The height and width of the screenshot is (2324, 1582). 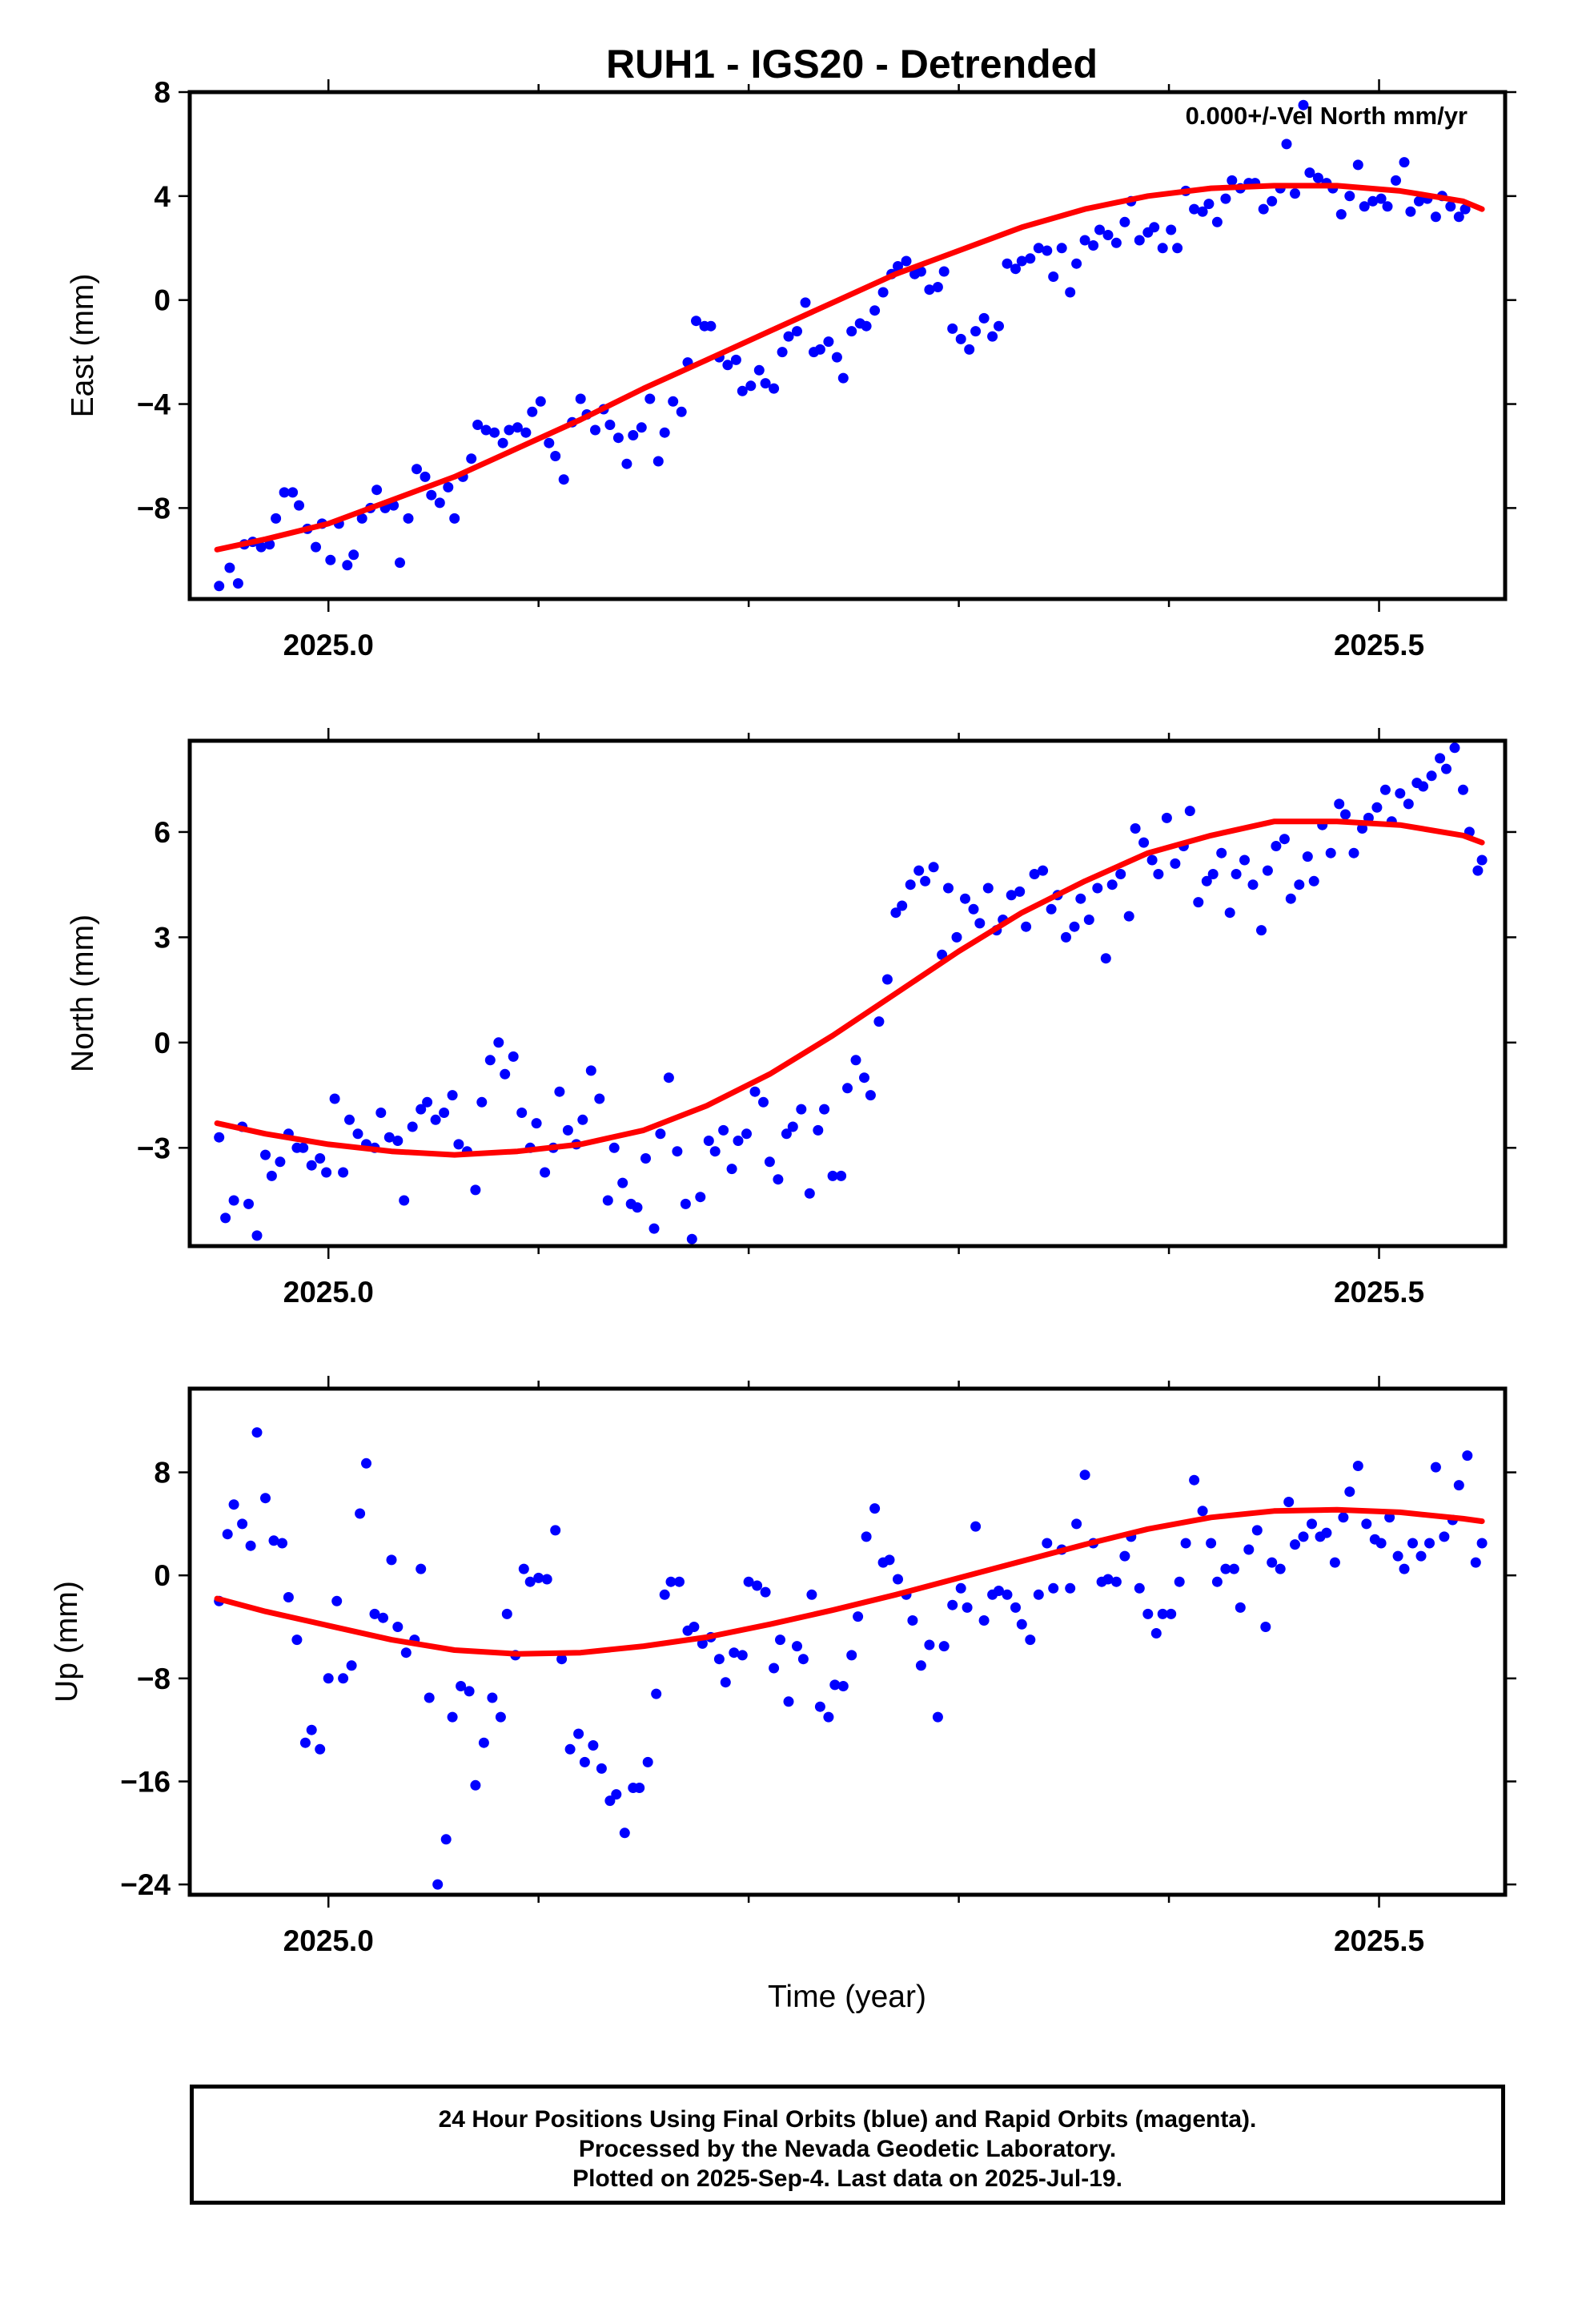 I want to click on x-tick-label: 2025.5, so click(x=1379, y=1940).